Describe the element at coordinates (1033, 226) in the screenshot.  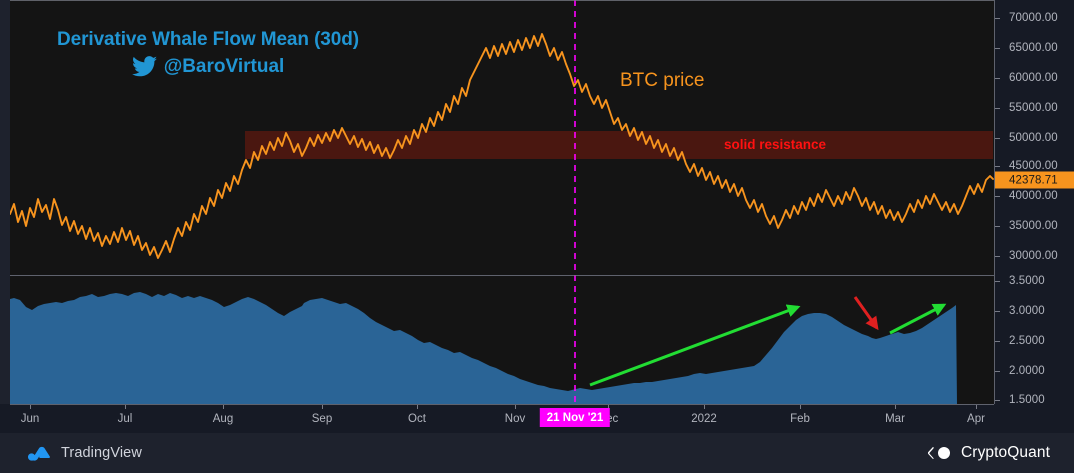
I see `price-axis-label: 35000.00` at that location.